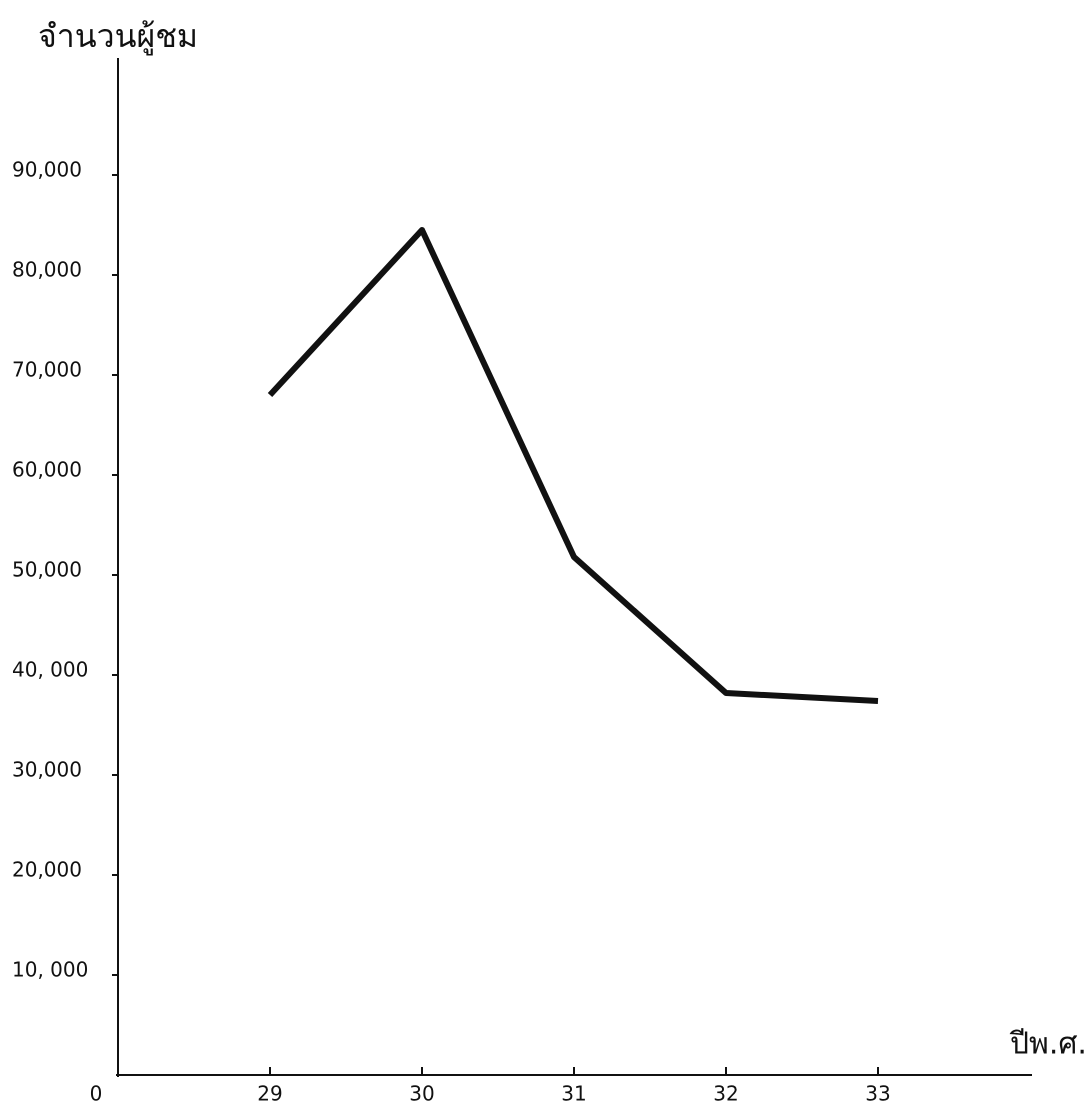  I want to click on y-tick-label: 50,000, so click(47, 570).